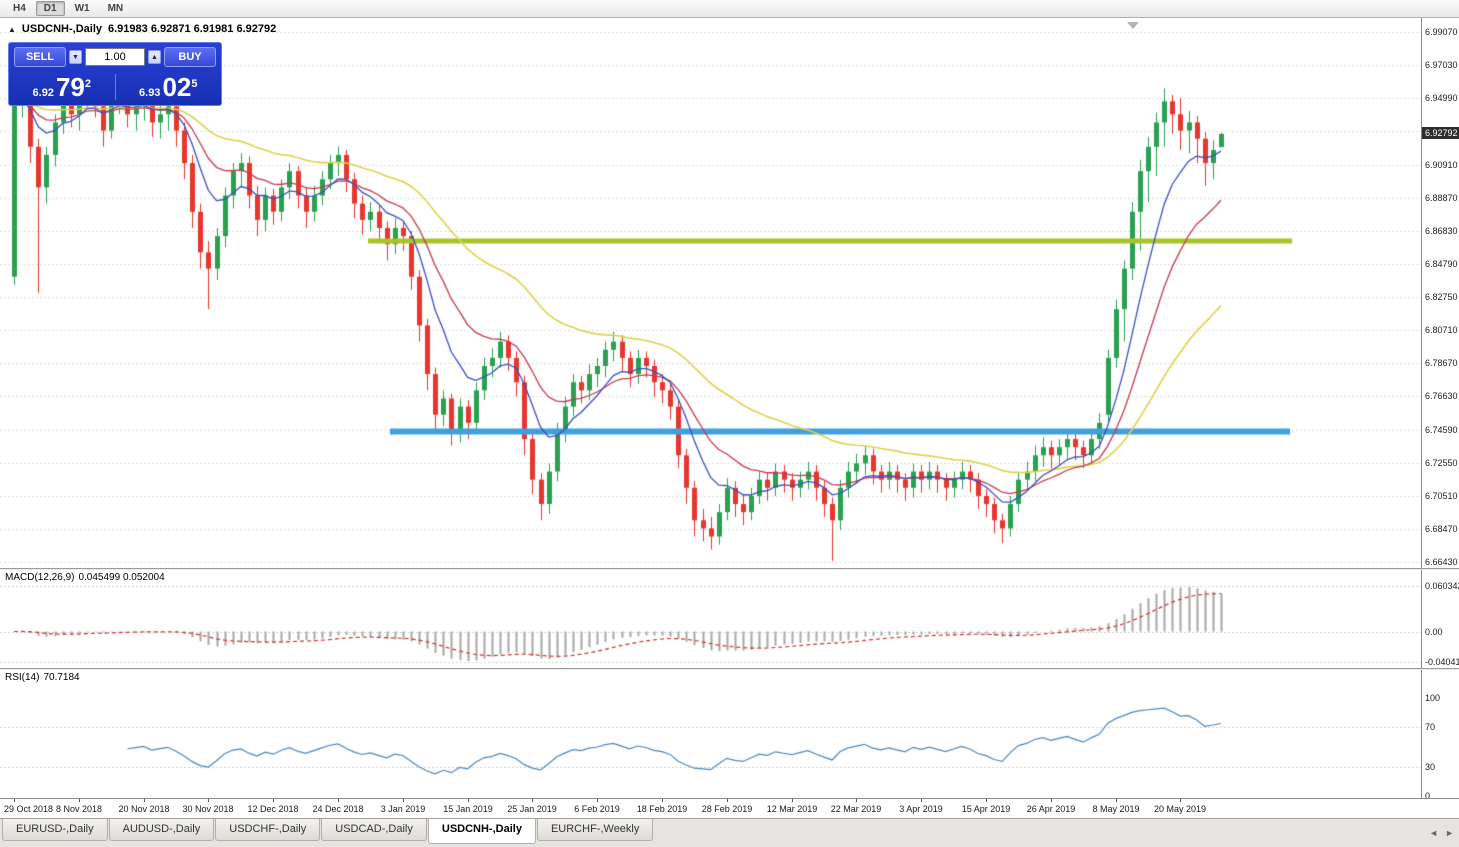  Describe the element at coordinates (468, 809) in the screenshot. I see `date-label: 15 Jan 2019` at that location.